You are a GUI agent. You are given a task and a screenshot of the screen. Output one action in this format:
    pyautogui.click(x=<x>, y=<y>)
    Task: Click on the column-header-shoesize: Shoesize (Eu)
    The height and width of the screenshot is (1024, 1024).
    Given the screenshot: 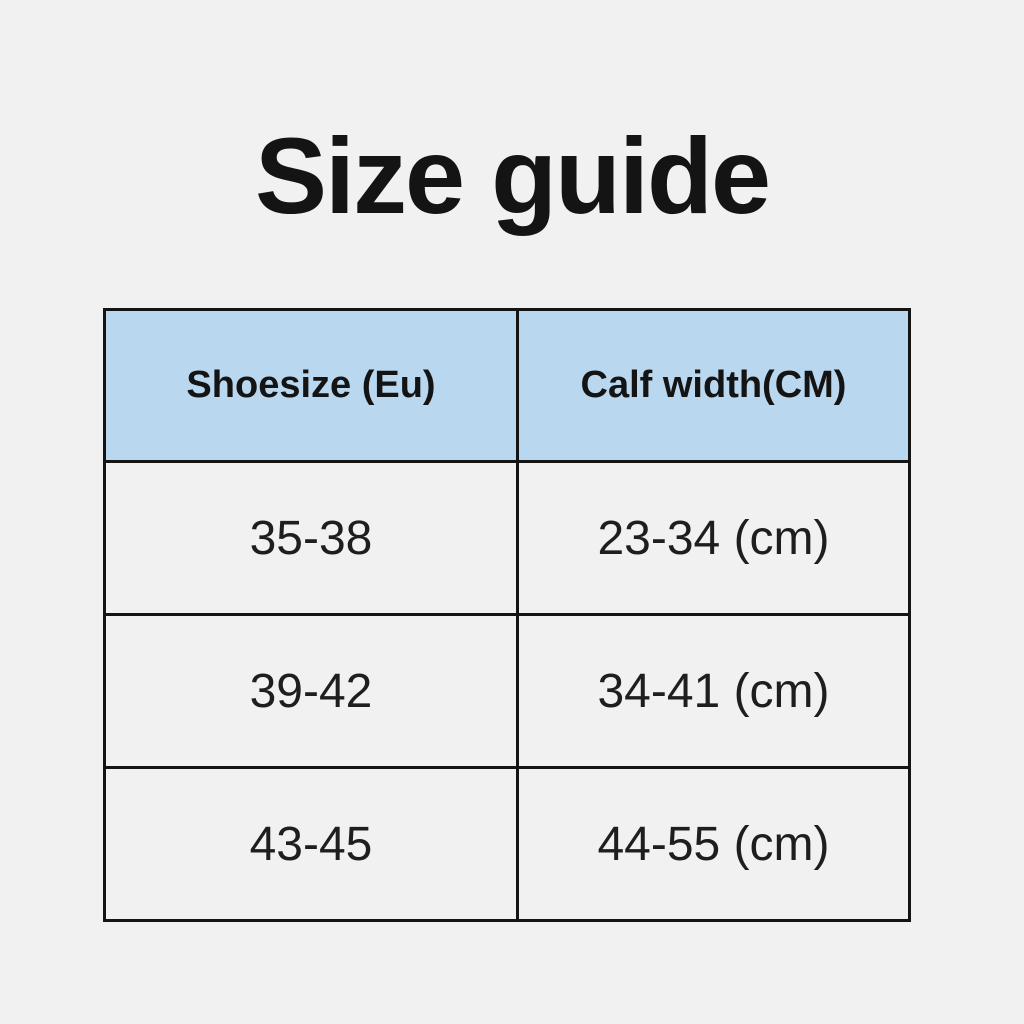 What is the action you would take?
    pyautogui.click(x=311, y=385)
    